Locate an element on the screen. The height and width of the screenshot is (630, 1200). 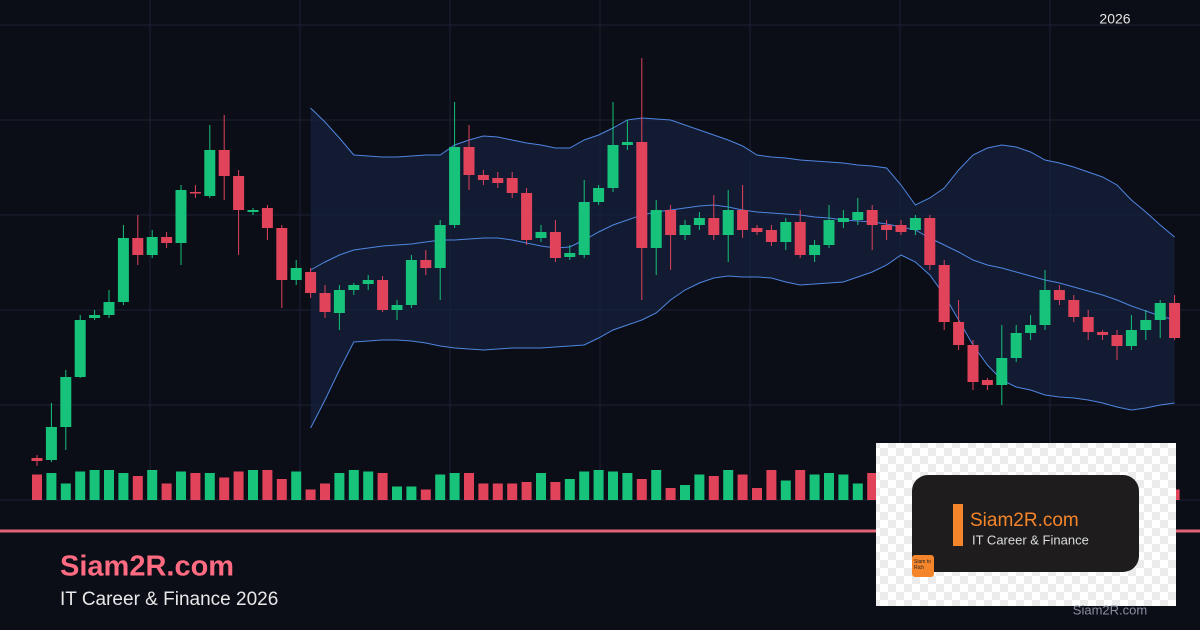
logo-bar is located at coordinates (958, 525).